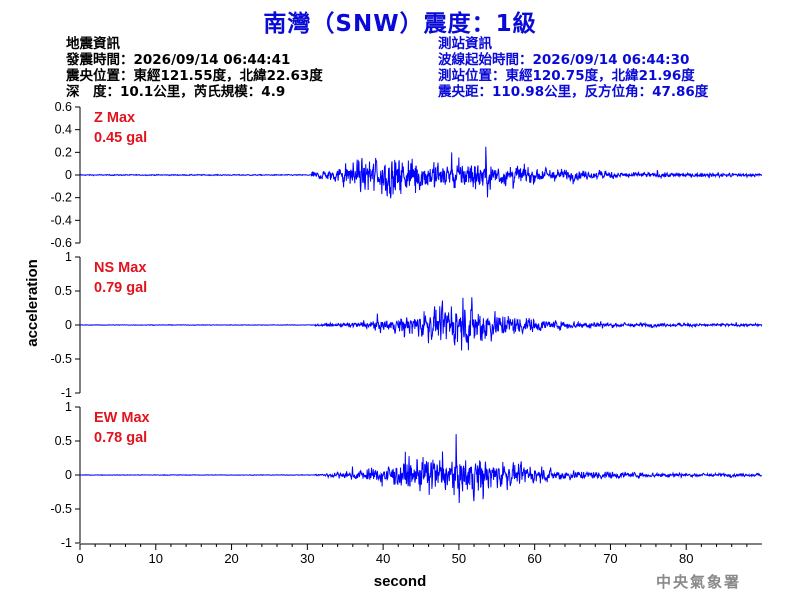 This screenshot has width=800, height=600. I want to click on x-axis-label: second, so click(400, 581).